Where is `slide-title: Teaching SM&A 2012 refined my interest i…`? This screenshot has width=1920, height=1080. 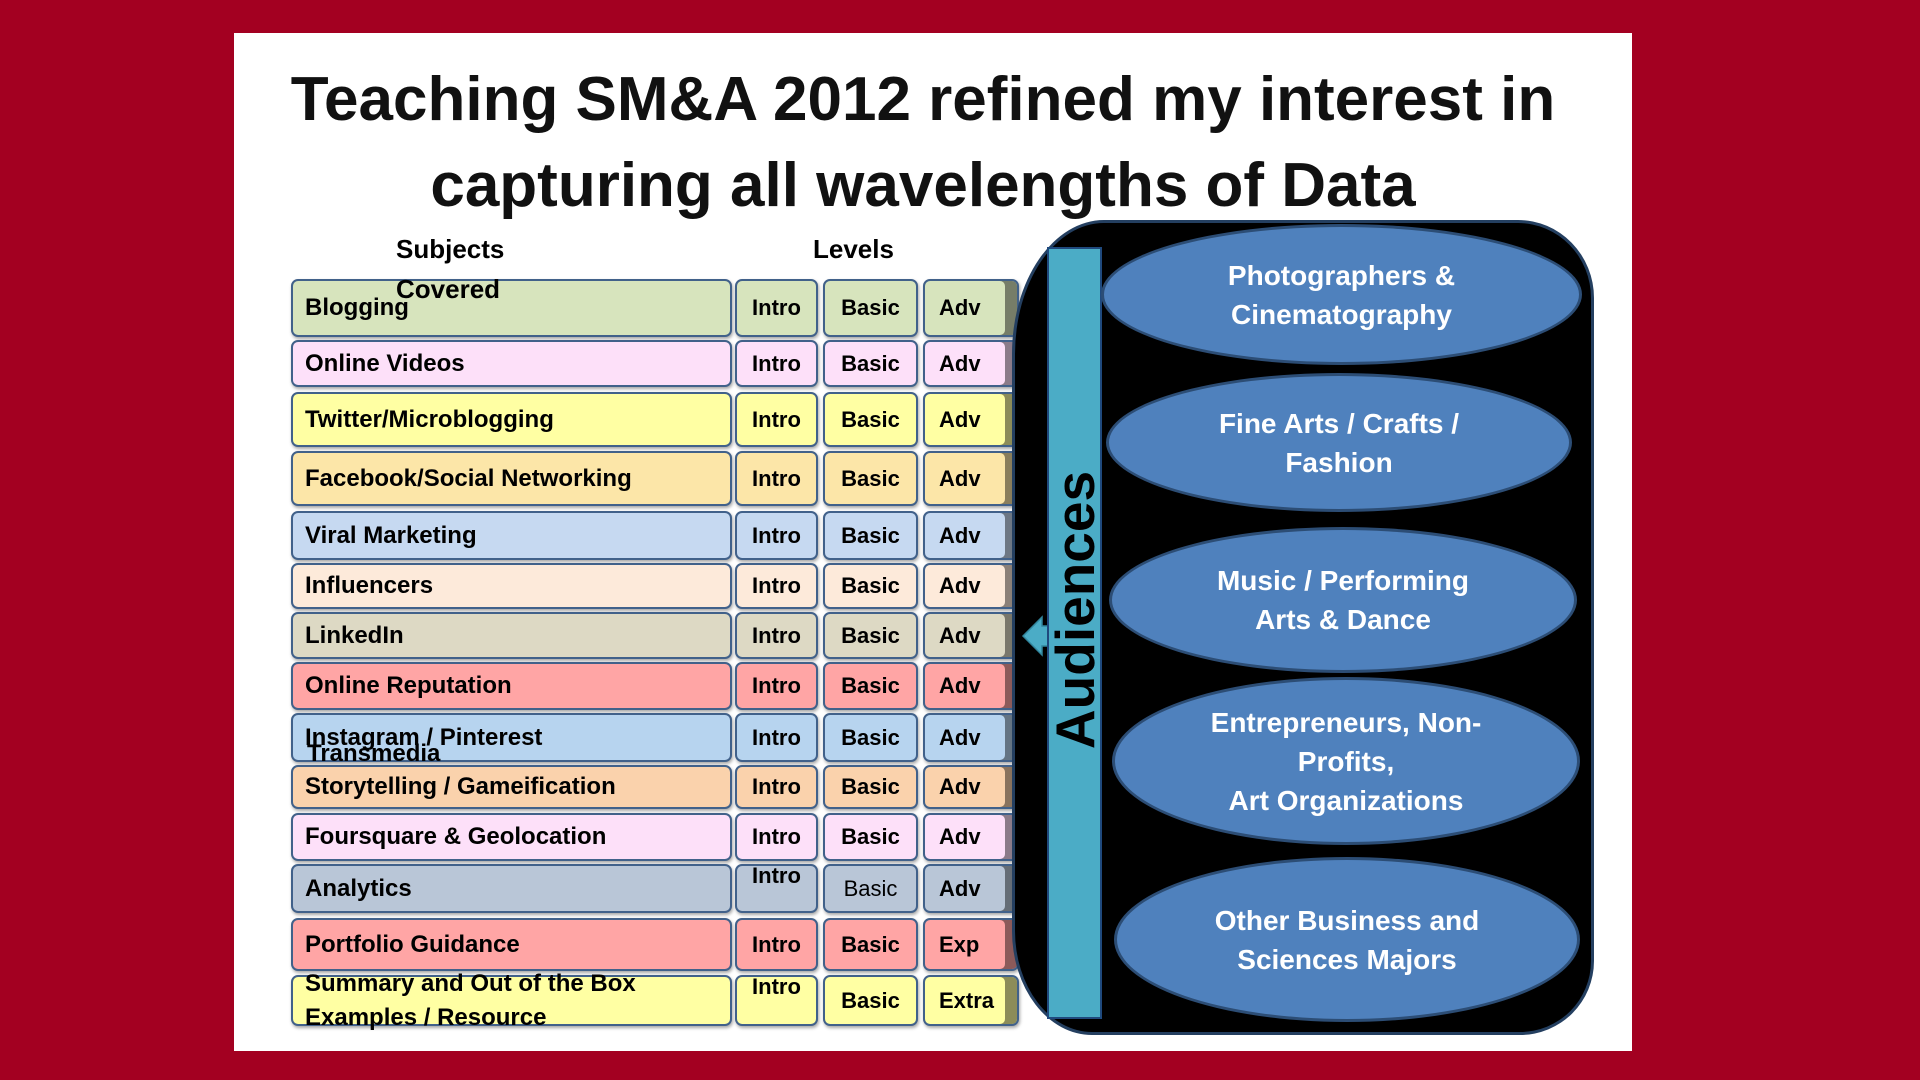
slide-title: Teaching SM&A 2012 refined my interest i… is located at coordinates (923, 143).